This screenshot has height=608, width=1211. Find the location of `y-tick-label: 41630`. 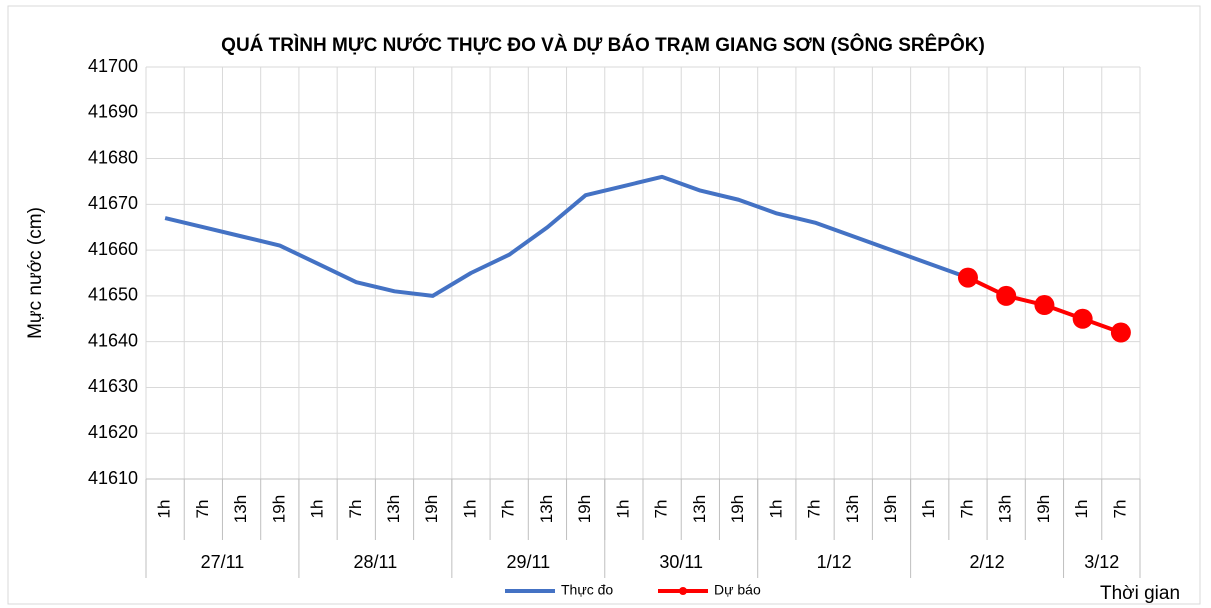

y-tick-label: 41630 is located at coordinates (113, 386).